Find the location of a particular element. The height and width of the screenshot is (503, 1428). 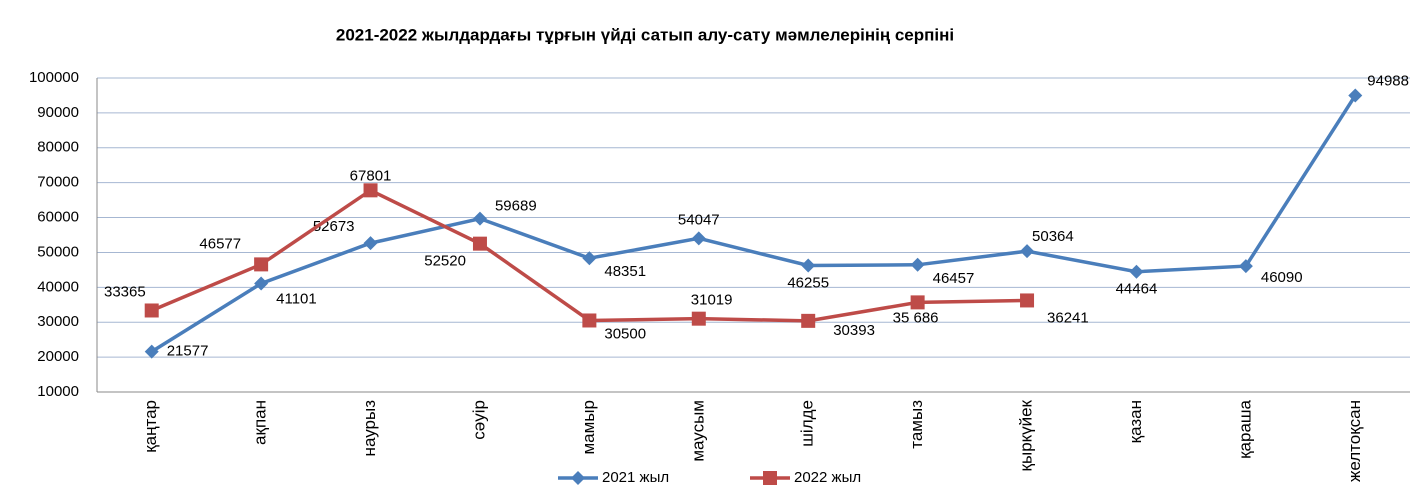

legend-label: 2021 жыл is located at coordinates (635, 477).